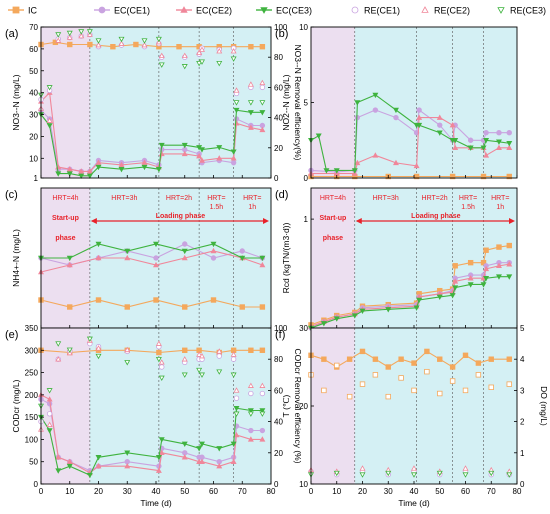 The image size is (550, 514). I want to click on point-EC(CE3)-6, so click(127, 453).